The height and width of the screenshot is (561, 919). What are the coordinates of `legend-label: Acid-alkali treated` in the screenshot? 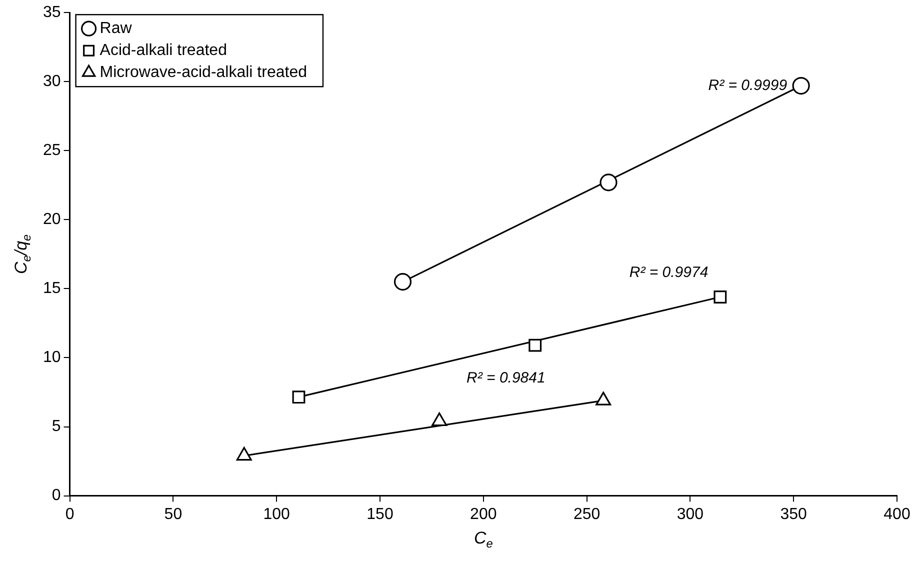 It's located at (163, 51).